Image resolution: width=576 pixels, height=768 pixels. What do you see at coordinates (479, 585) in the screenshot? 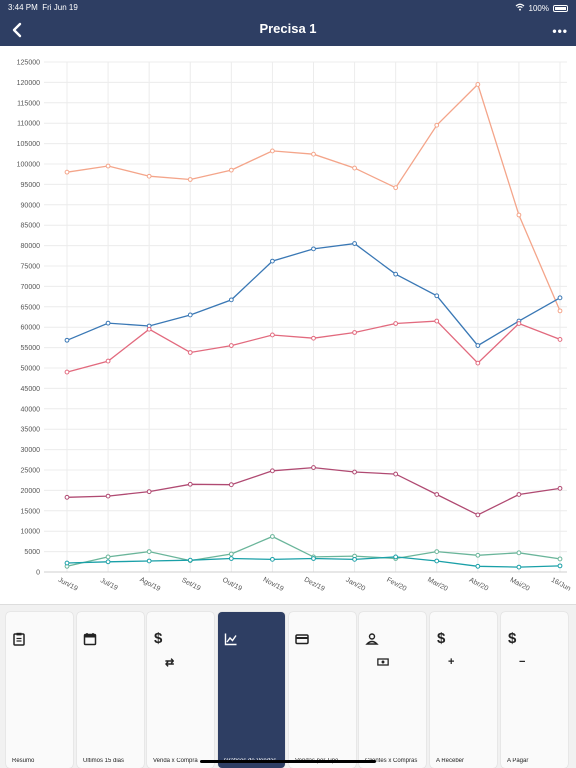
I see `x-tick-label: Abr/20` at bounding box center [479, 585].